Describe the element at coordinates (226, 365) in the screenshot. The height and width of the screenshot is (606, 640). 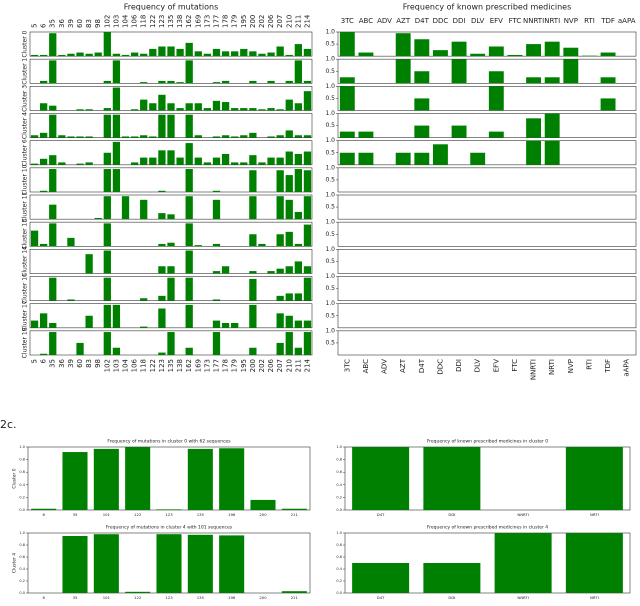
I see `x-tick-label-bottom: 178` at that location.